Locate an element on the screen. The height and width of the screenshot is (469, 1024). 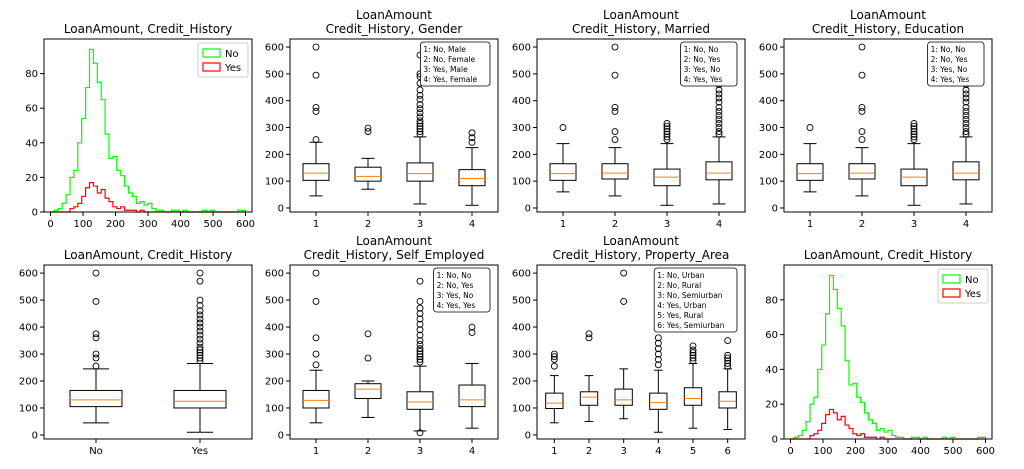
y-tick-label: 100 is located at coordinates (521, 408).